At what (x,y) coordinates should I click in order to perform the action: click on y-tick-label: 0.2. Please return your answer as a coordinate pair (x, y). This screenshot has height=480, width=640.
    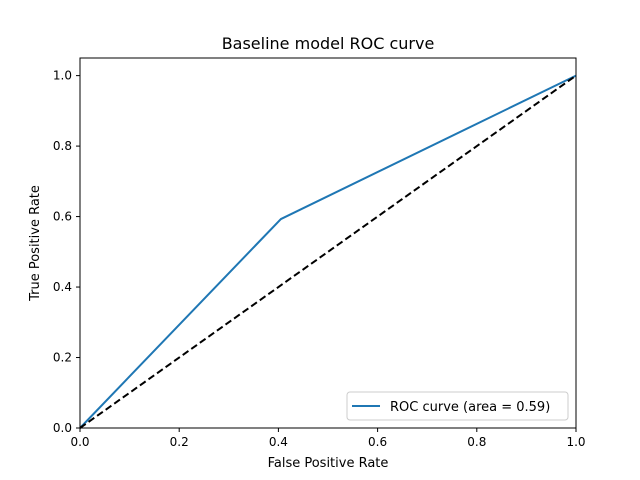
    Looking at the image, I should click on (62, 358).